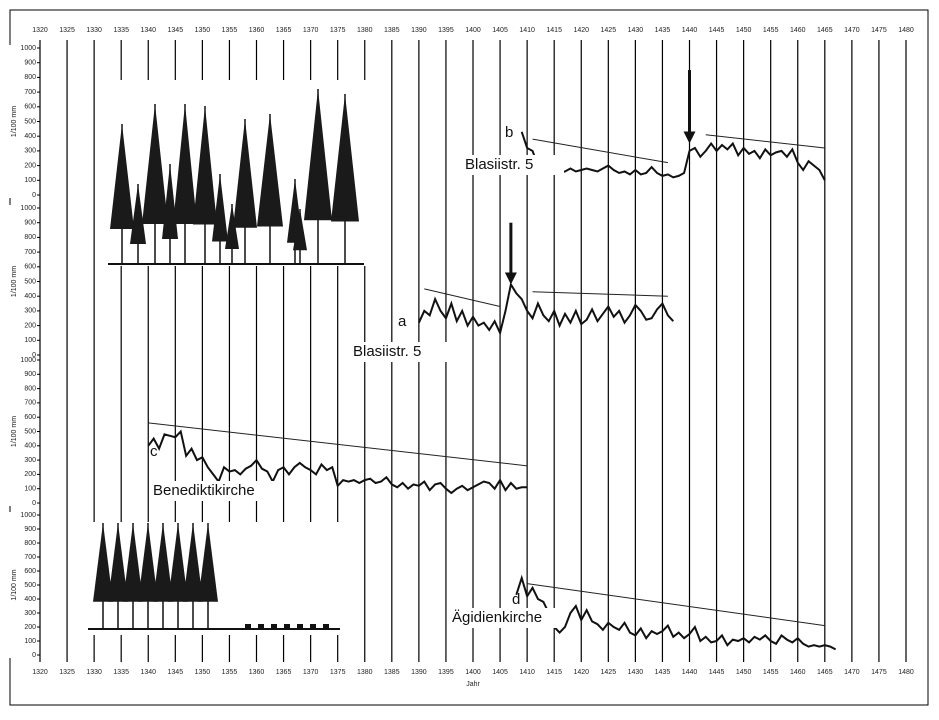 This screenshot has width=939, height=720. I want to click on x-tick-label: 1465, so click(825, 672).